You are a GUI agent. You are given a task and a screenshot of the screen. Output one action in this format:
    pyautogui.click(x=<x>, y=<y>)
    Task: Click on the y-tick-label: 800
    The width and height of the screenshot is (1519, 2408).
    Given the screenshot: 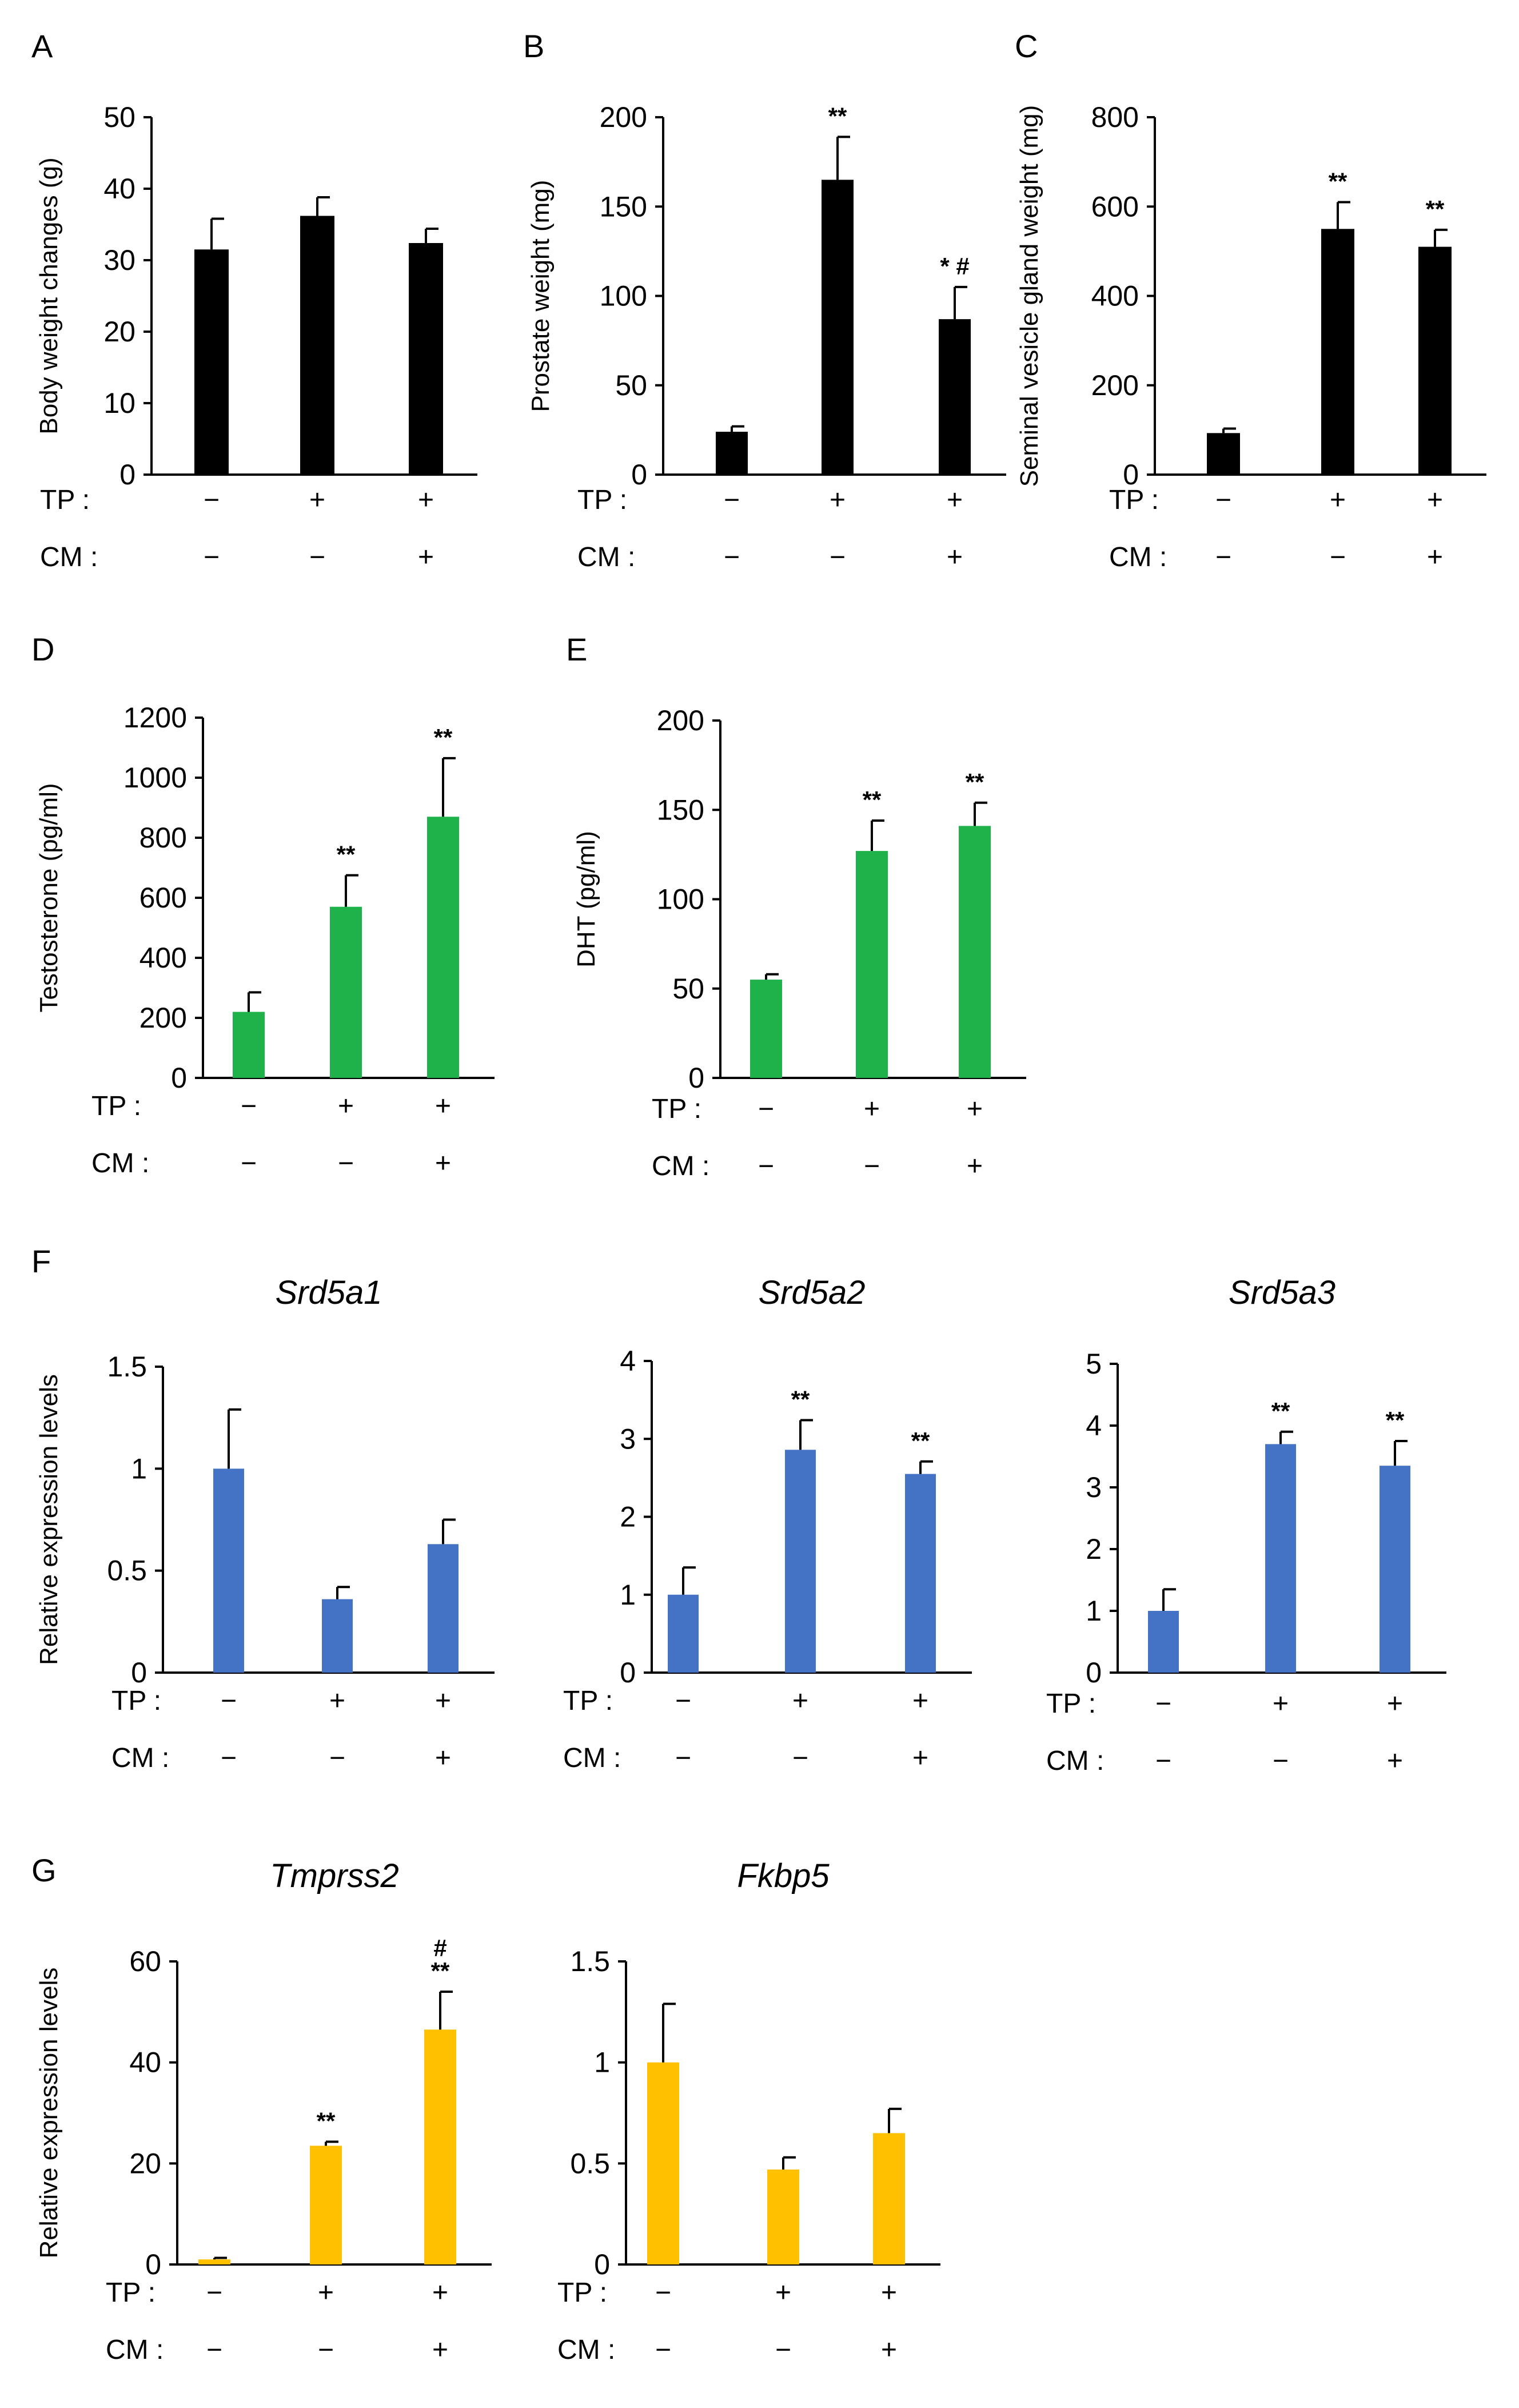 What is the action you would take?
    pyautogui.click(x=163, y=838)
    